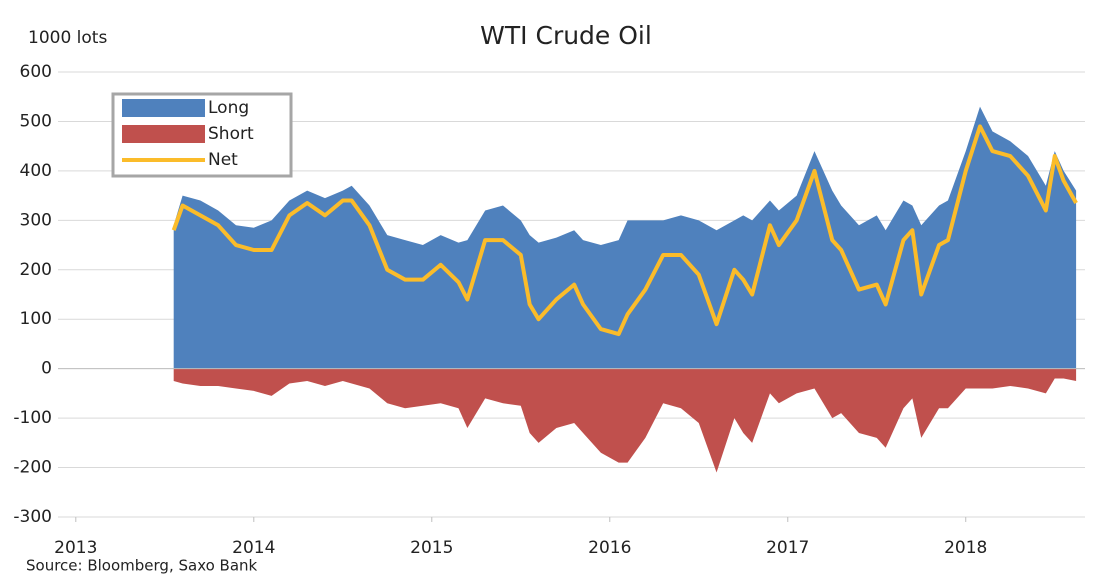 The image size is (1106, 577). I want to click on legend-label: Short, so click(231, 134).